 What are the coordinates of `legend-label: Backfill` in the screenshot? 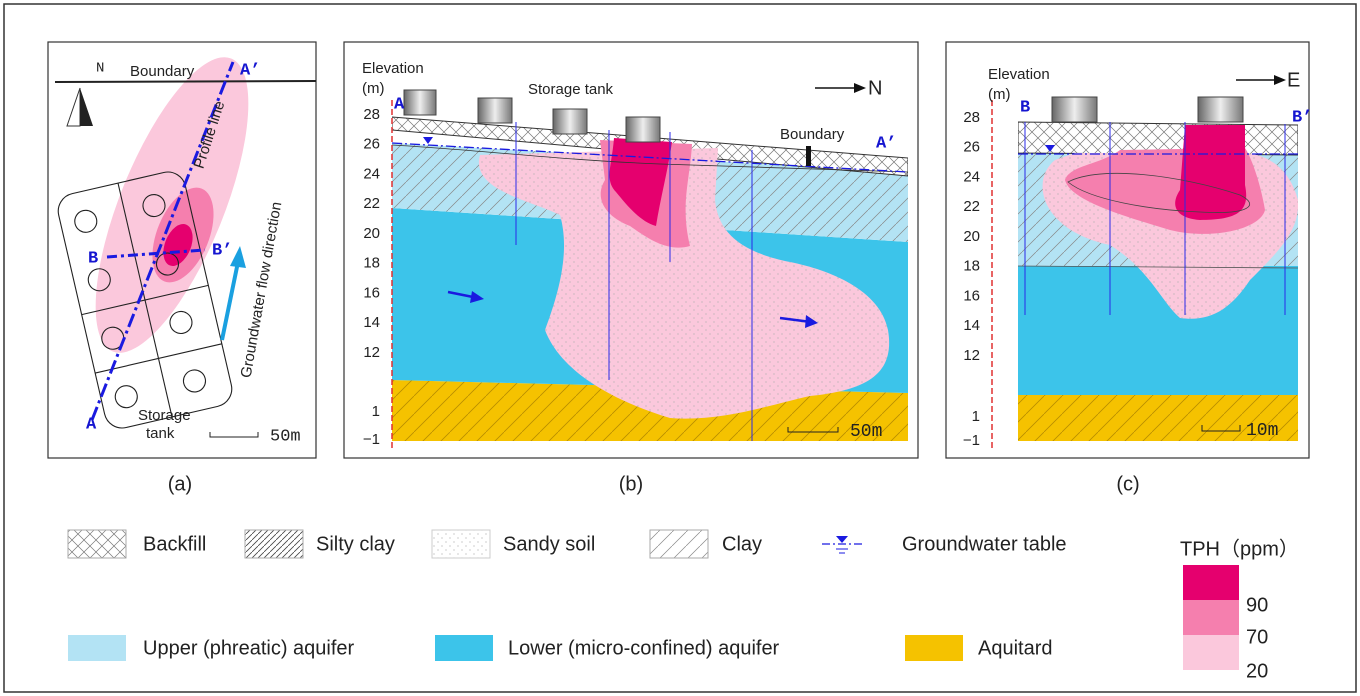 It's located at (174, 544).